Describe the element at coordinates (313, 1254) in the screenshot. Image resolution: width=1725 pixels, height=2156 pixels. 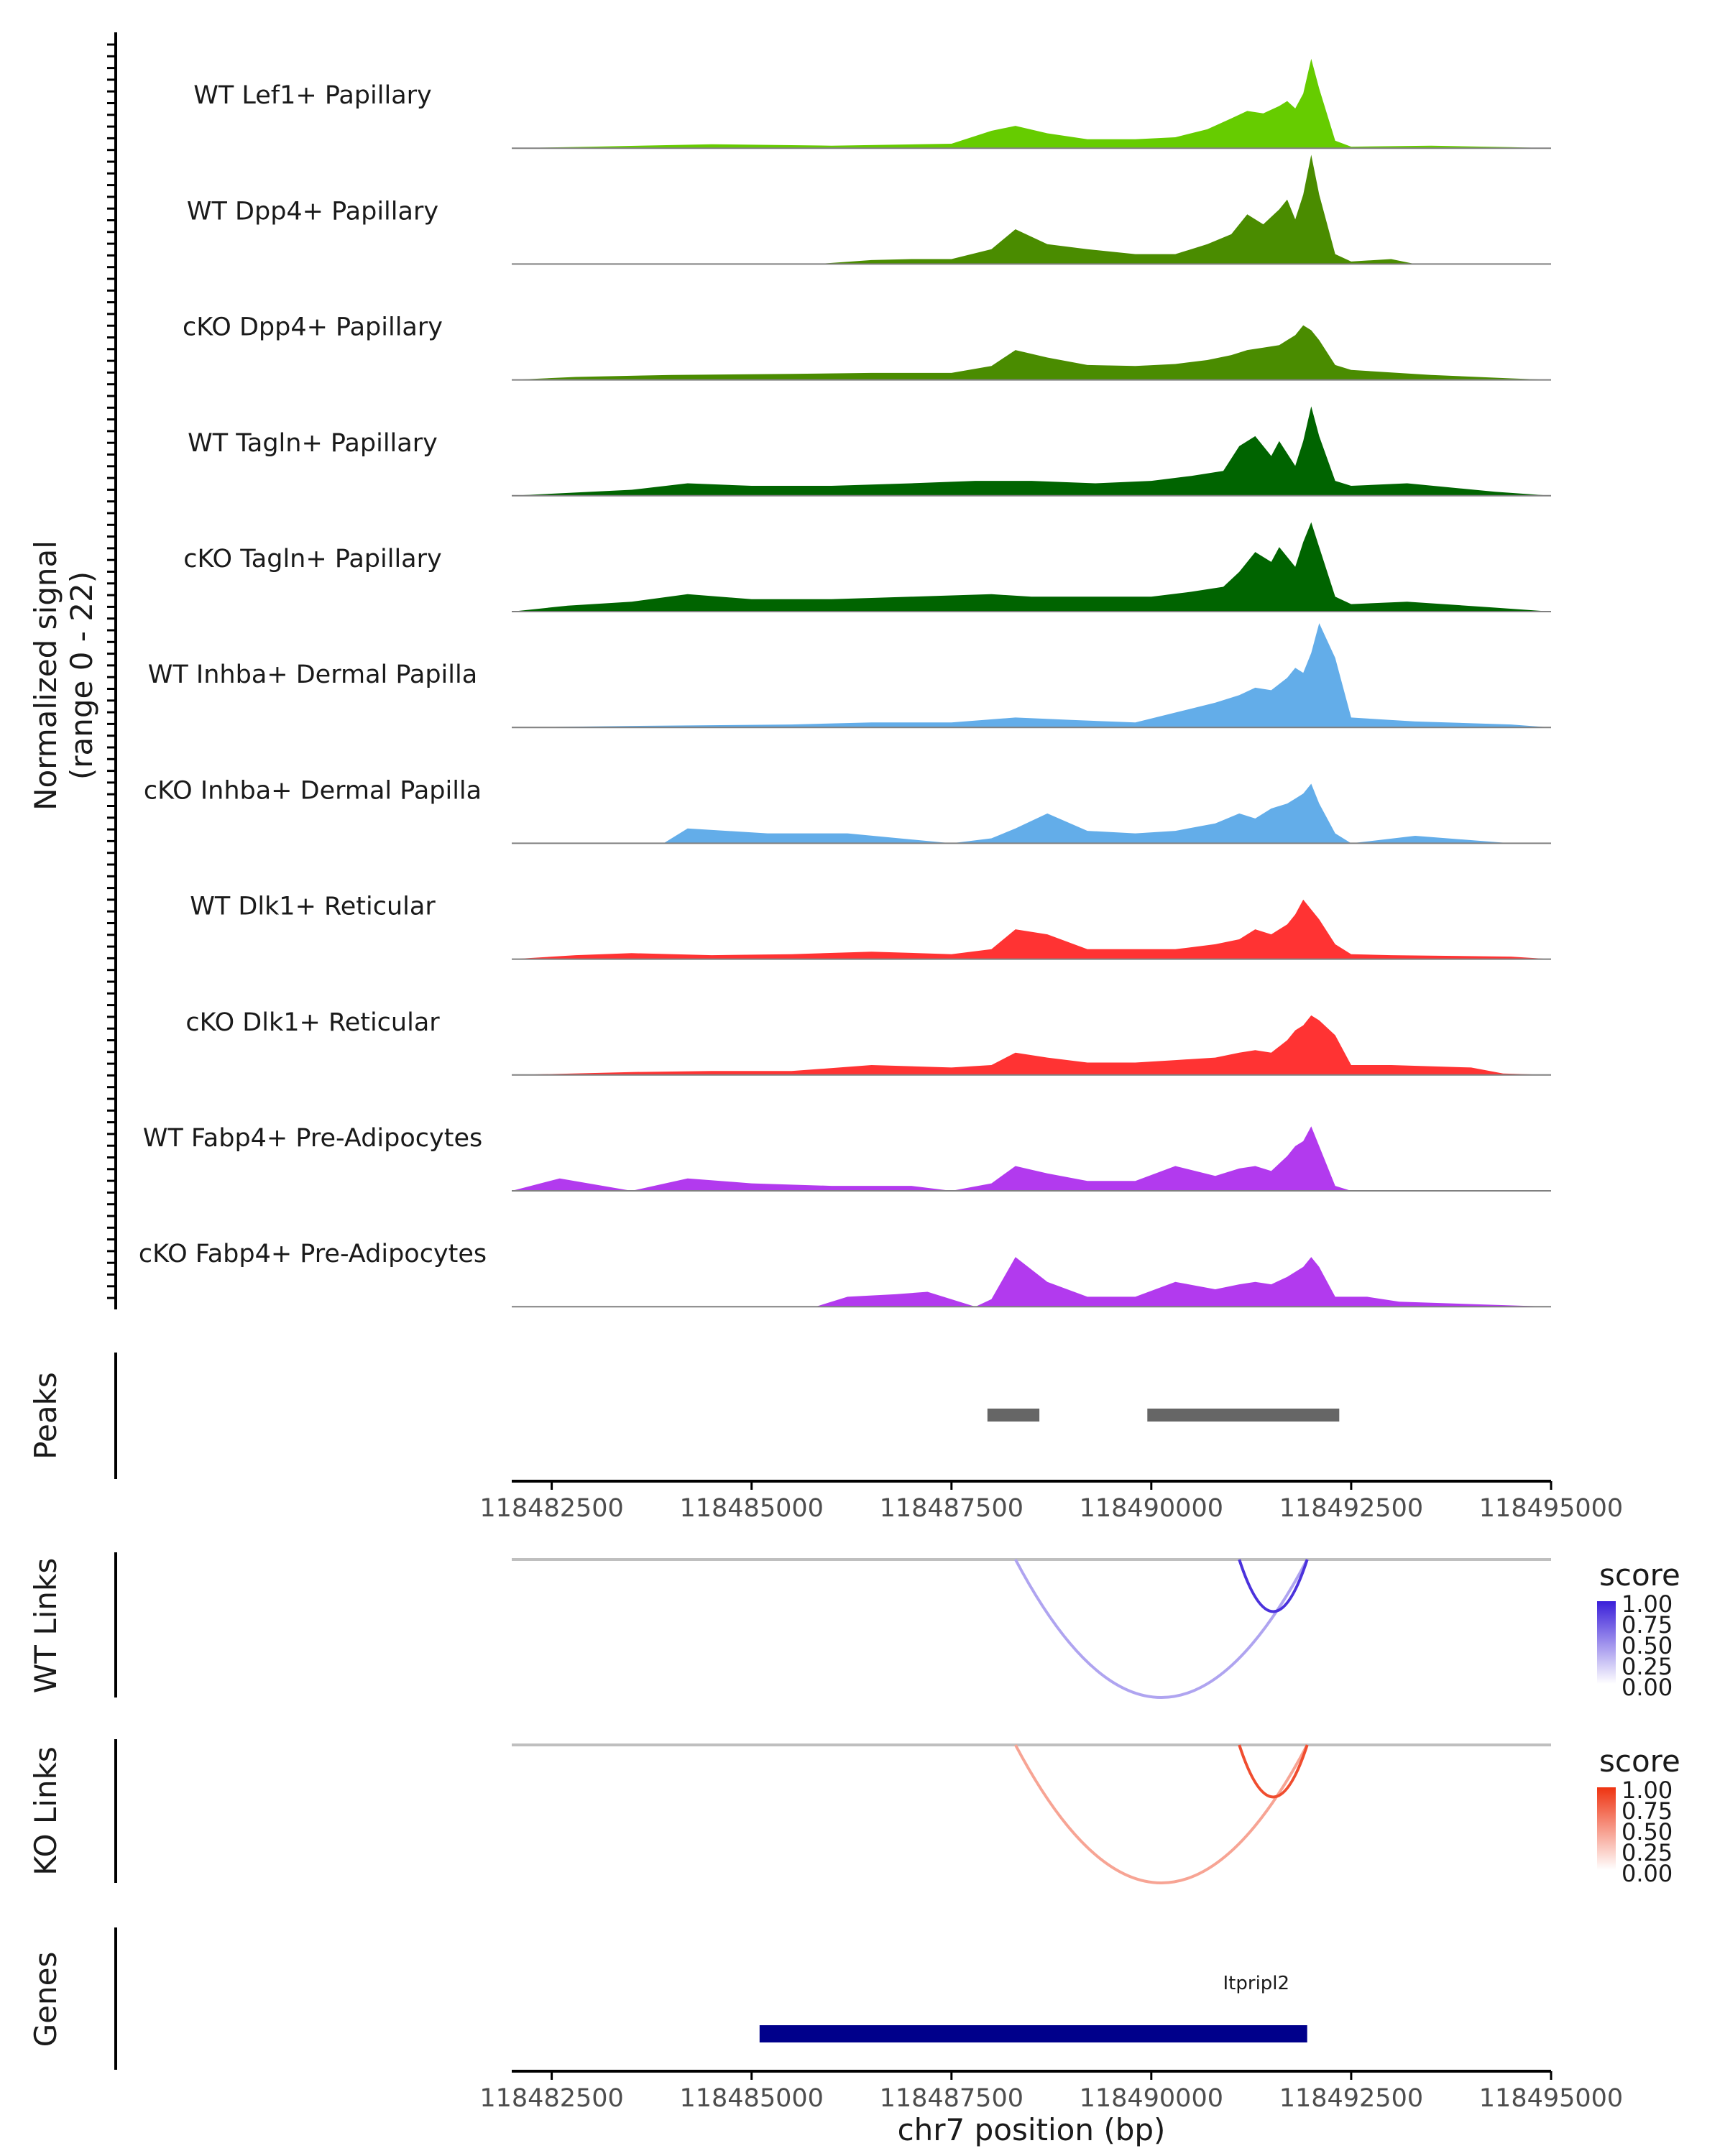
I see `coverage-track-label: cKO Fabp4+ Pre-Adipocytes` at that location.